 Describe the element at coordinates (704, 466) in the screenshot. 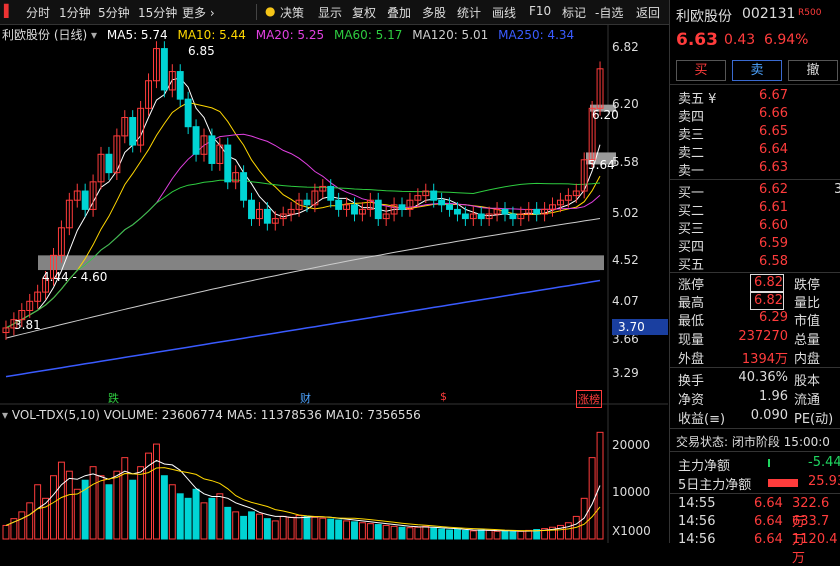

I see `flow-label: 主力净额` at that location.